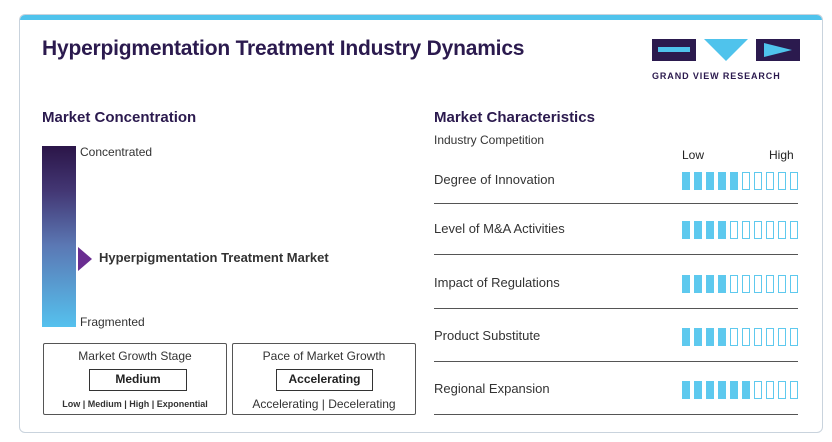 The width and height of the screenshot is (832, 442). I want to click on characteristic-label: Product Substitute, so click(487, 335).